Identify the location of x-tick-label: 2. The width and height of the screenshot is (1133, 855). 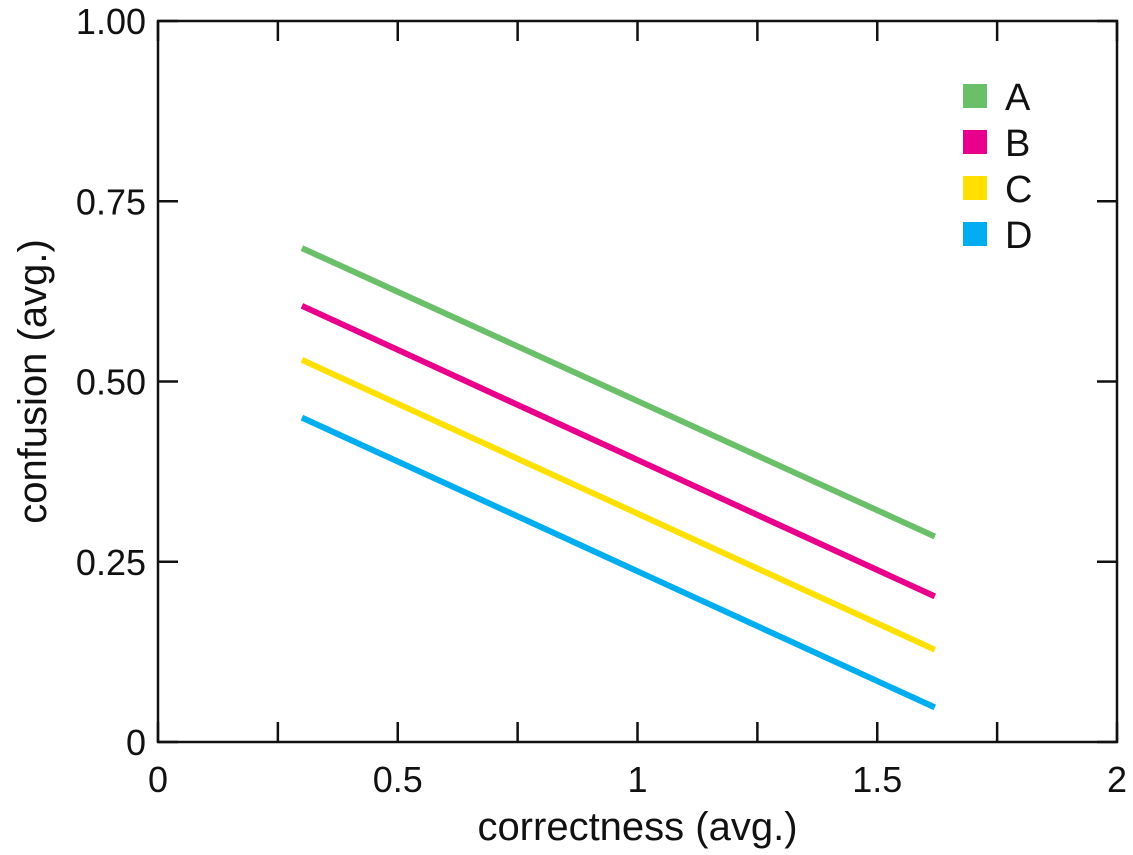
(1117, 779).